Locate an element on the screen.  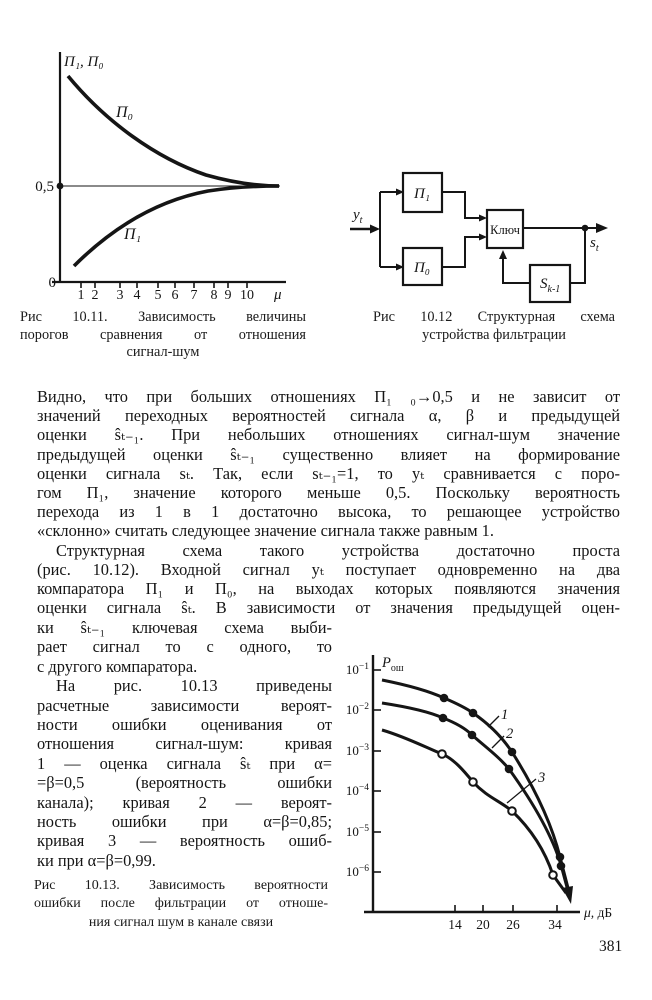
output-signal-label: st is located at coordinates (594, 244).